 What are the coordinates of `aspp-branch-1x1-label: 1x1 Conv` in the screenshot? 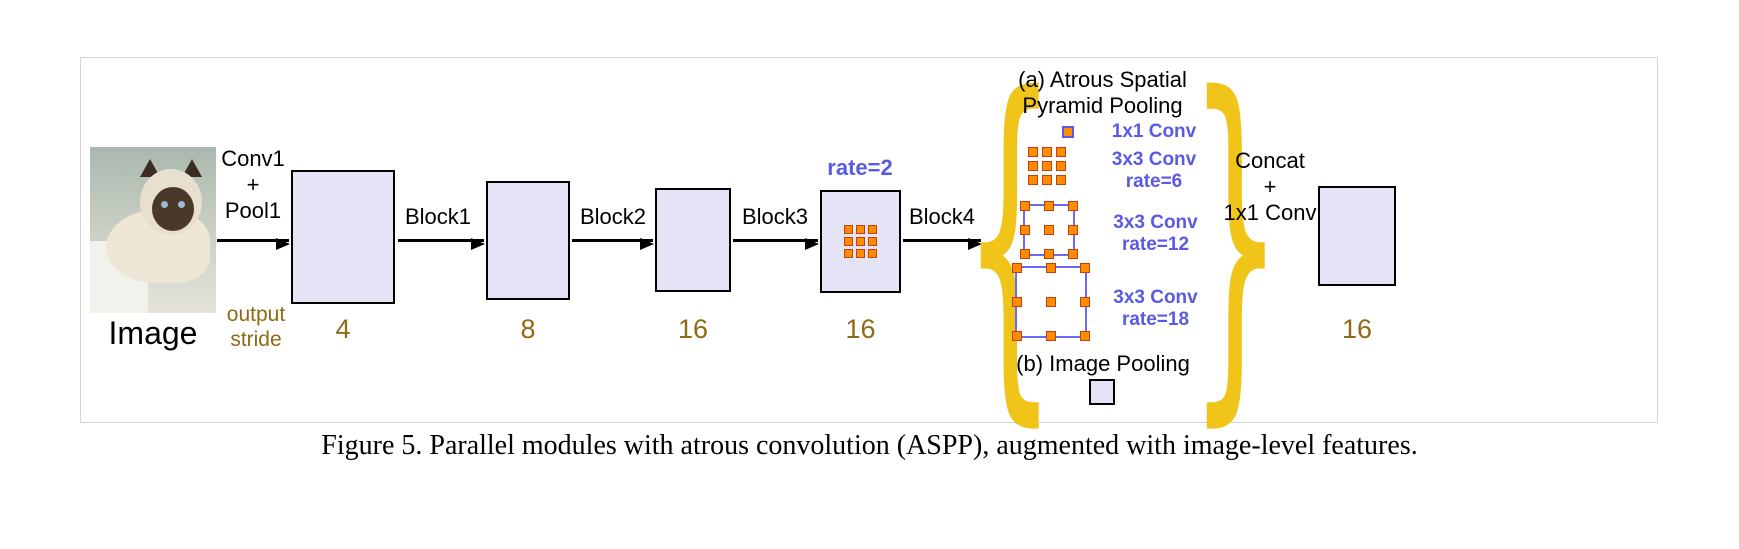 It's located at (1154, 131).